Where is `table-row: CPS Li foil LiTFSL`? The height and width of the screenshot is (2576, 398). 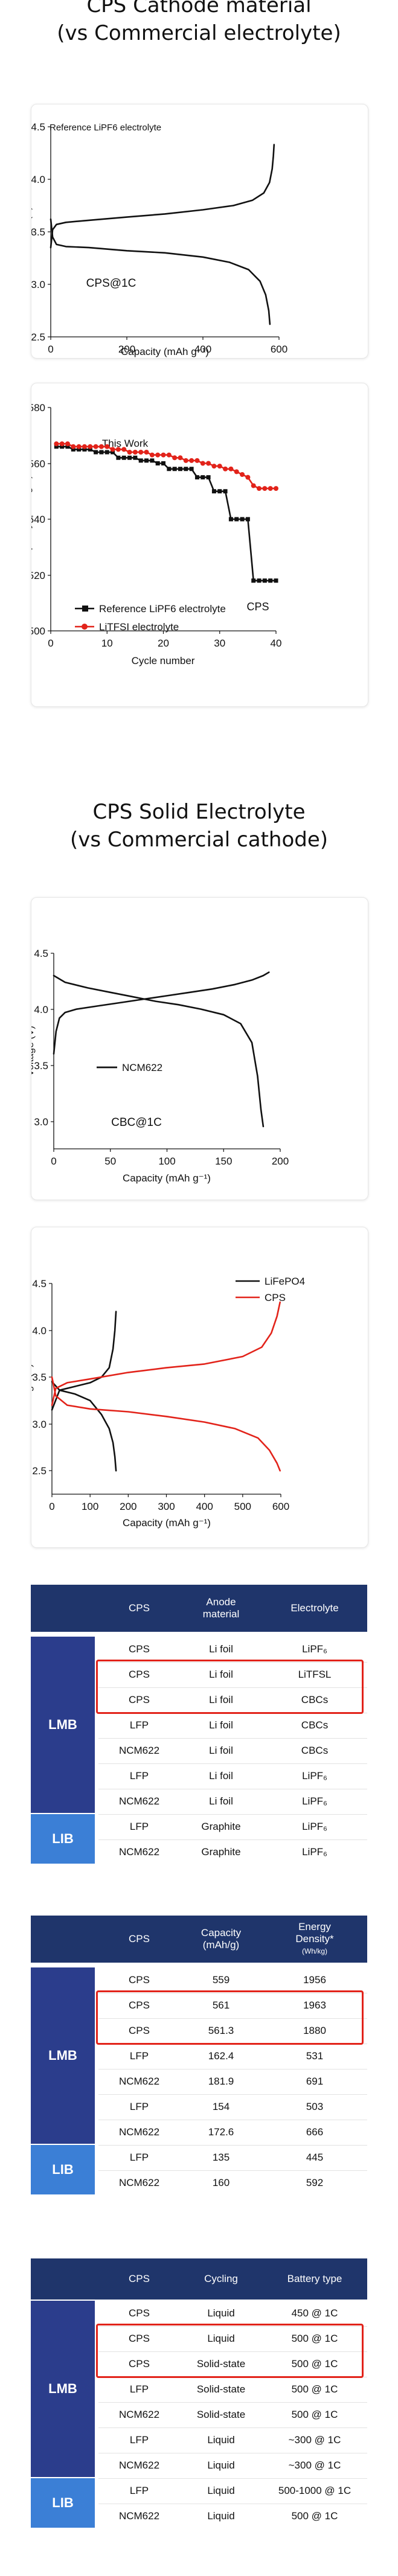
table-row: CPS Li foil LiTFSL is located at coordinates (232, 1674).